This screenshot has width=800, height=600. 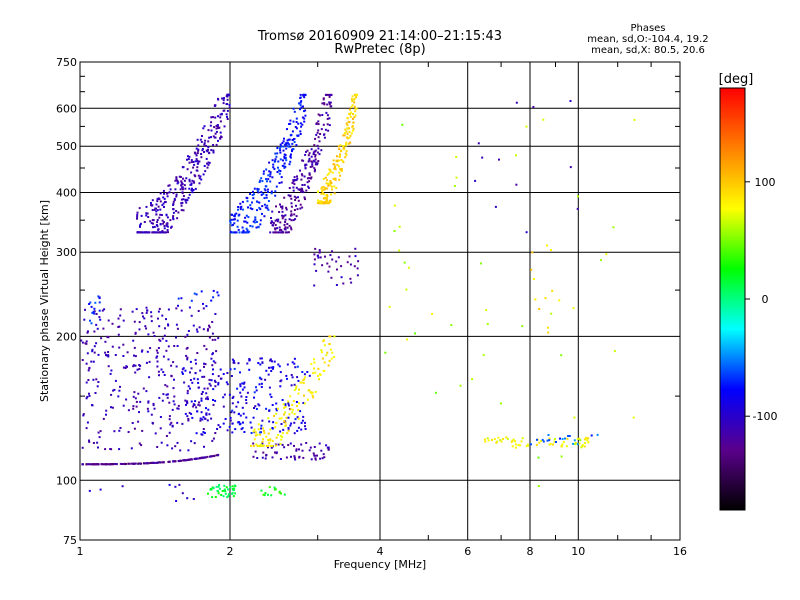 What do you see at coordinates (578, 551) in the screenshot?
I see `x-tick-label: 10` at bounding box center [578, 551].